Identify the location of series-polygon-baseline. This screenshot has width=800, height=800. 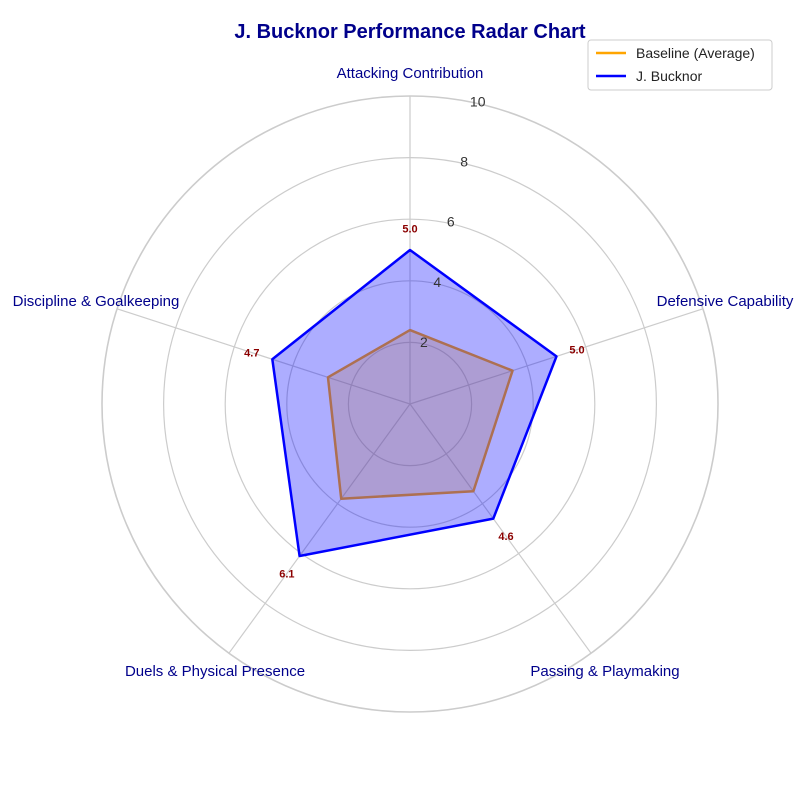
(420, 414).